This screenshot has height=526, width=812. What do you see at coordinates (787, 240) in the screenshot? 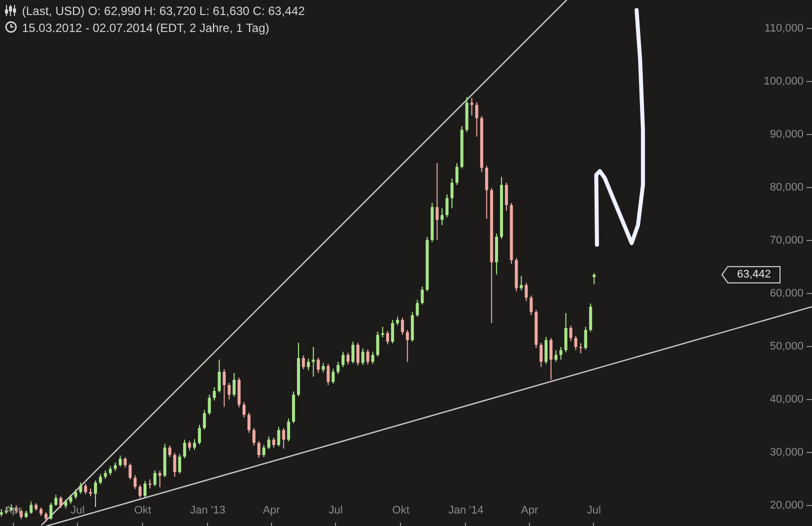
I see `y-tick-label: 70,000` at bounding box center [787, 240].